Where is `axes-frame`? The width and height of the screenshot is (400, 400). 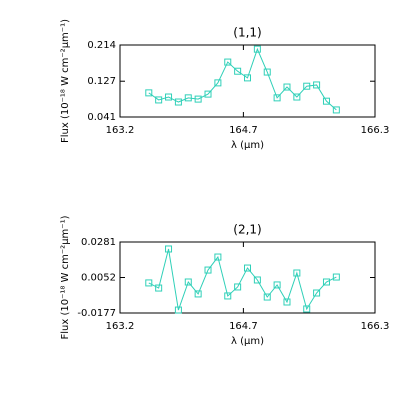
axes-frame is located at coordinates (247, 277).